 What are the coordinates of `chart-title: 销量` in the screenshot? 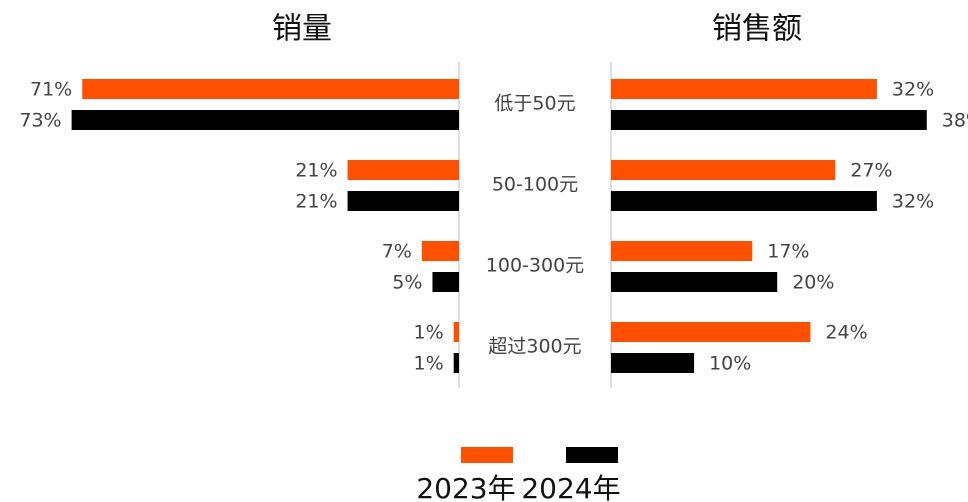 It's located at (302, 29).